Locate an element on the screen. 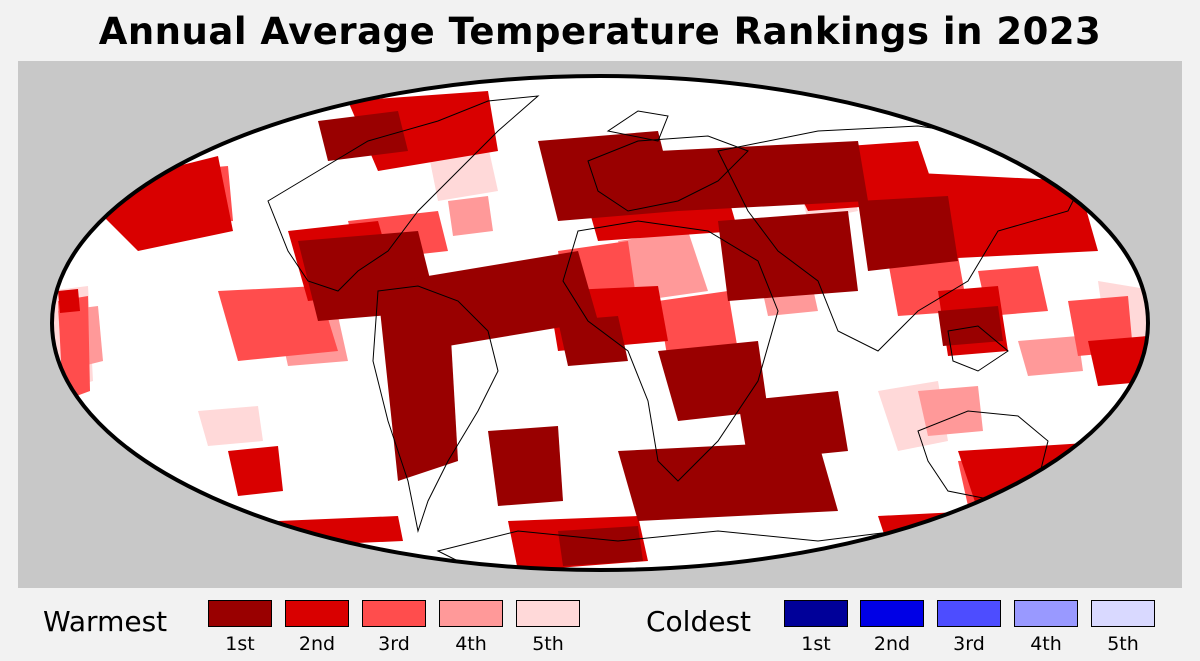 The image size is (1200, 661). legend-warmest-rank-5: 5th is located at coordinates (548, 644).